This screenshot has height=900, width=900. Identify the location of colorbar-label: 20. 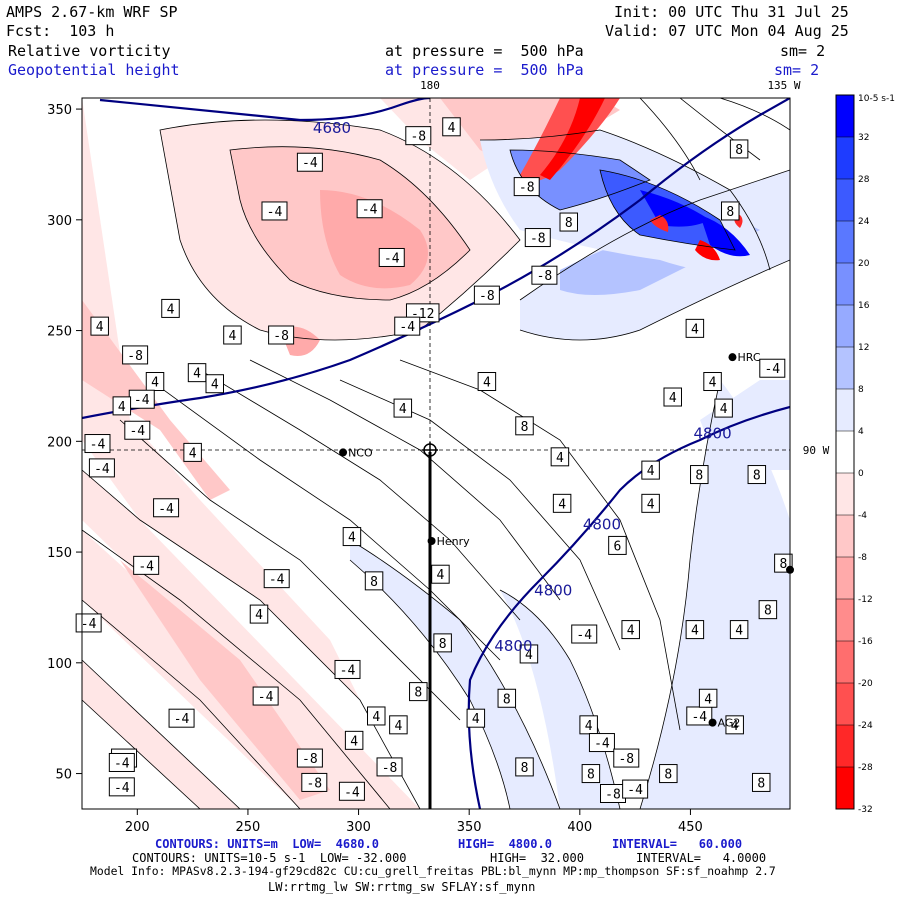
(864, 264).